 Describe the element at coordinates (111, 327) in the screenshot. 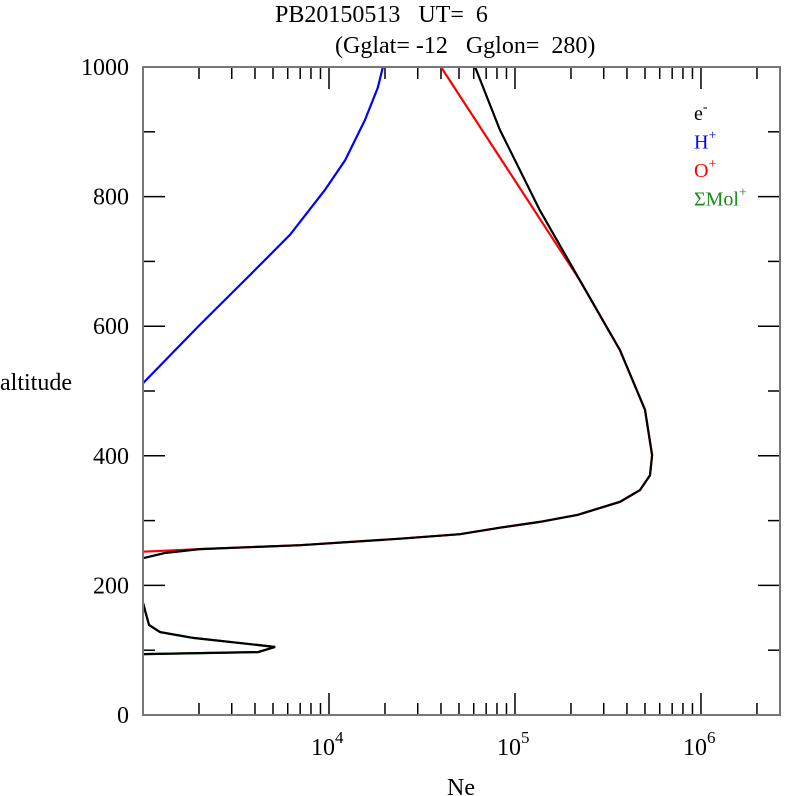

I see `y-tick-label: 600` at that location.